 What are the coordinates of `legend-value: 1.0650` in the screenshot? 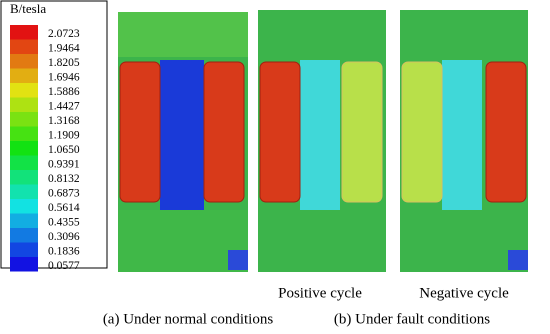 It's located at (64, 150).